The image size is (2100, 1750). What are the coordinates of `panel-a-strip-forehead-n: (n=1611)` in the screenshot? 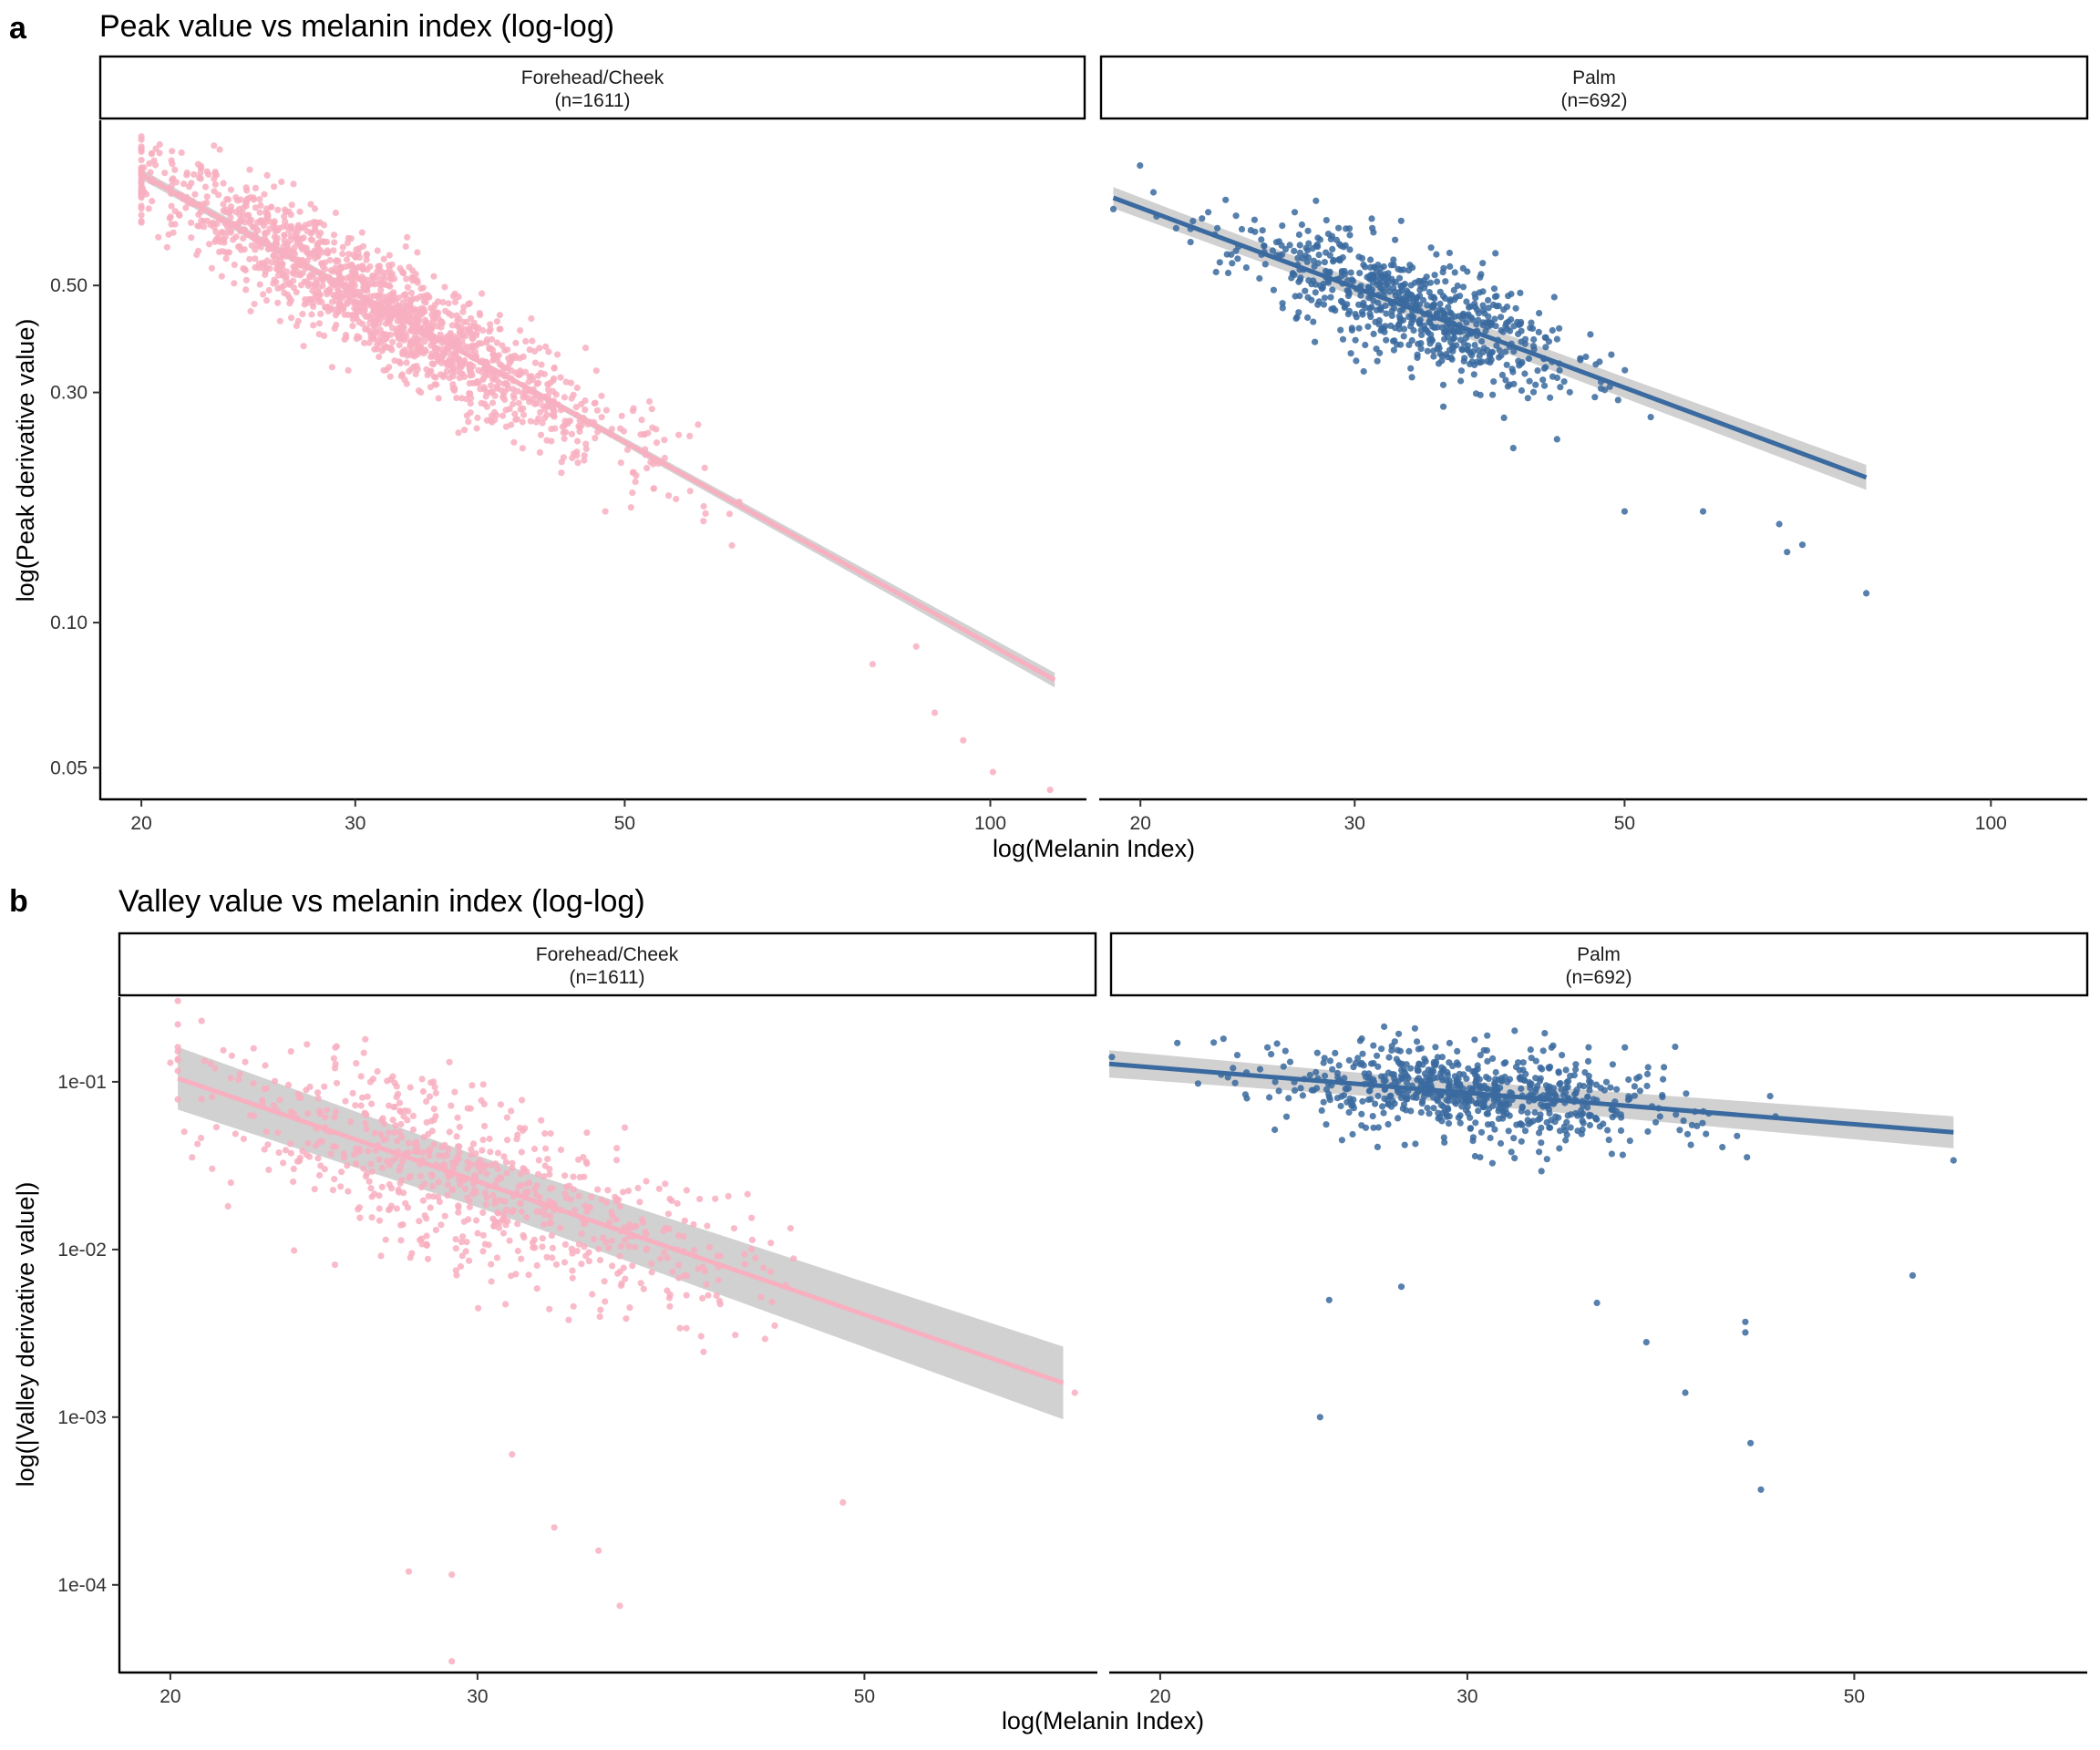 It's located at (592, 100).